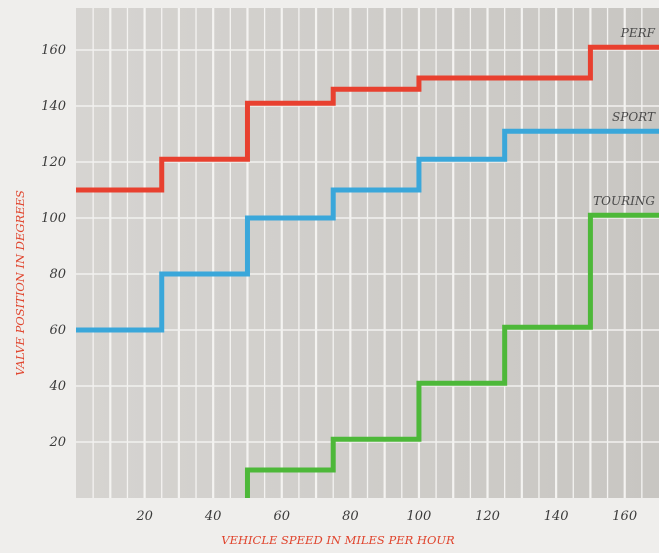 The height and width of the screenshot is (553, 659). What do you see at coordinates (487, 516) in the screenshot?
I see `x-tick-label: 120` at bounding box center [487, 516].